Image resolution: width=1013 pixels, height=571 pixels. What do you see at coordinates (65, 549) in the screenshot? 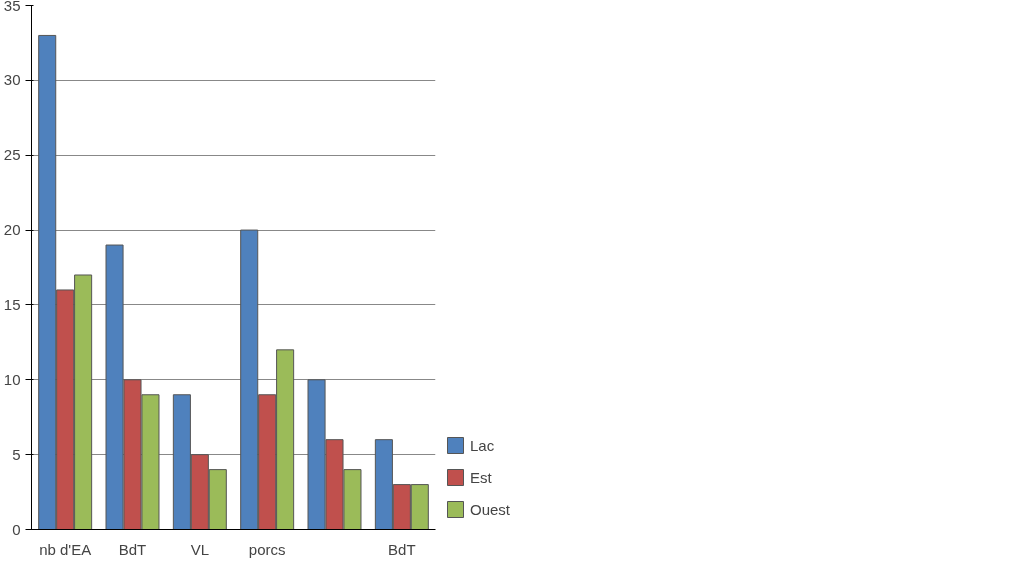
I see `x-tick-label: nb d'EA` at bounding box center [65, 549].